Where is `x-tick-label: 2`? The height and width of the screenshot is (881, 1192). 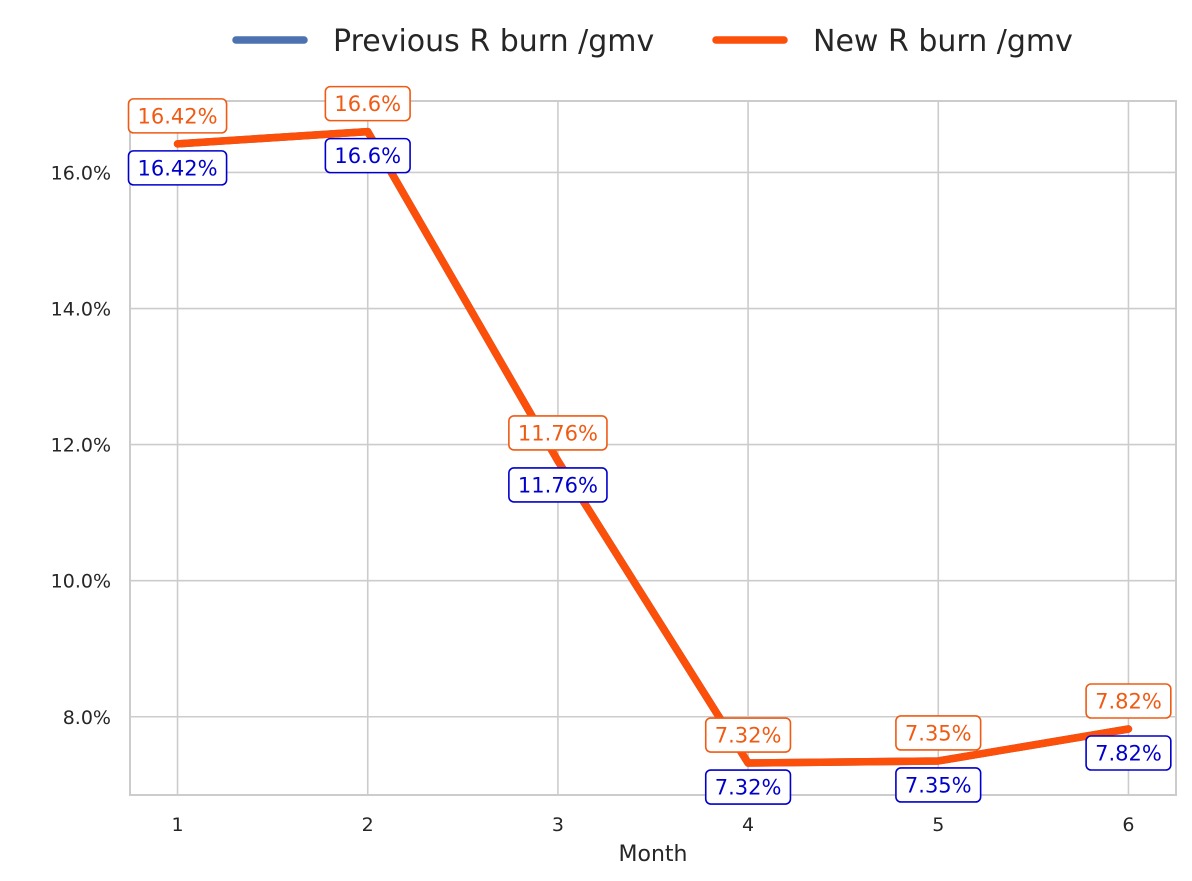 x-tick-label: 2 is located at coordinates (368, 825).